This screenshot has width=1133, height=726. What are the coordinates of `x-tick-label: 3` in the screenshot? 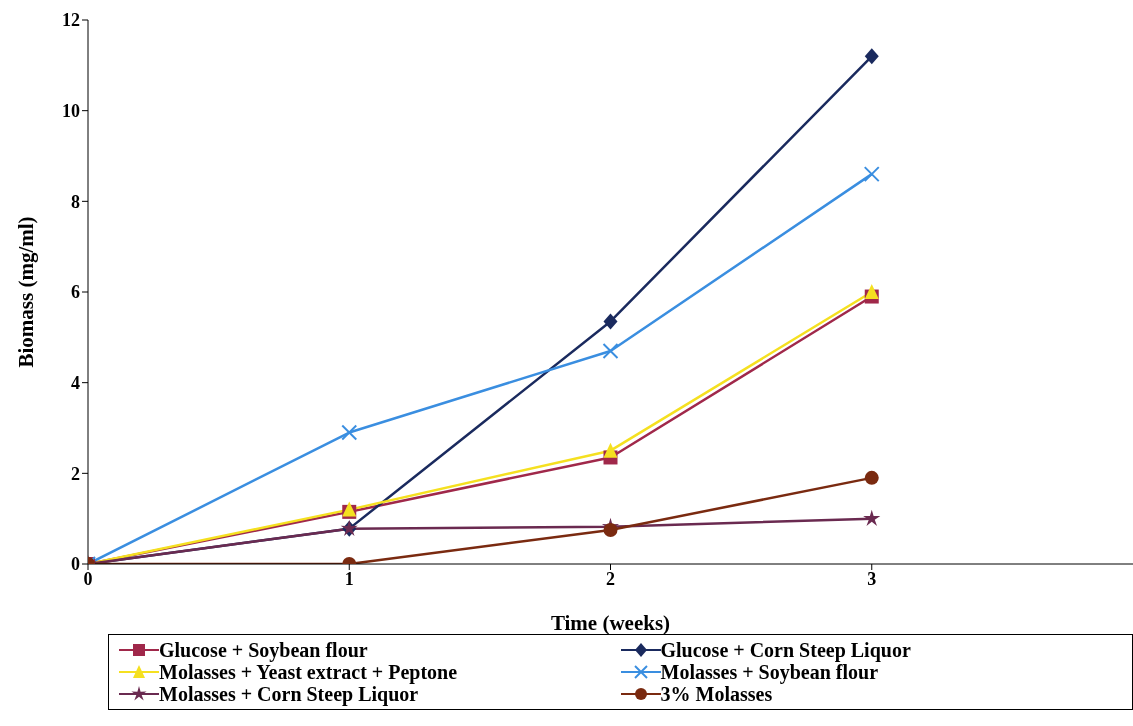 It's located at (872, 578).